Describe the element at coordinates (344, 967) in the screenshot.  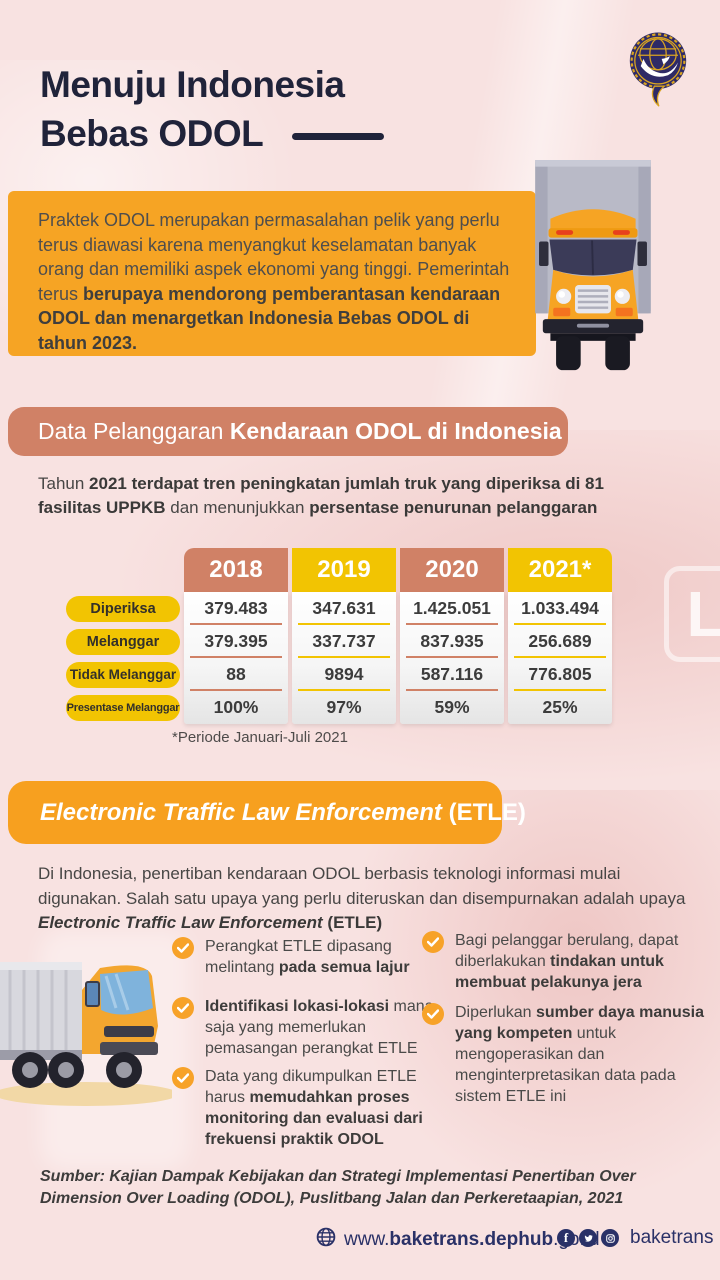
I see `text-run: pada semua lajur` at that location.